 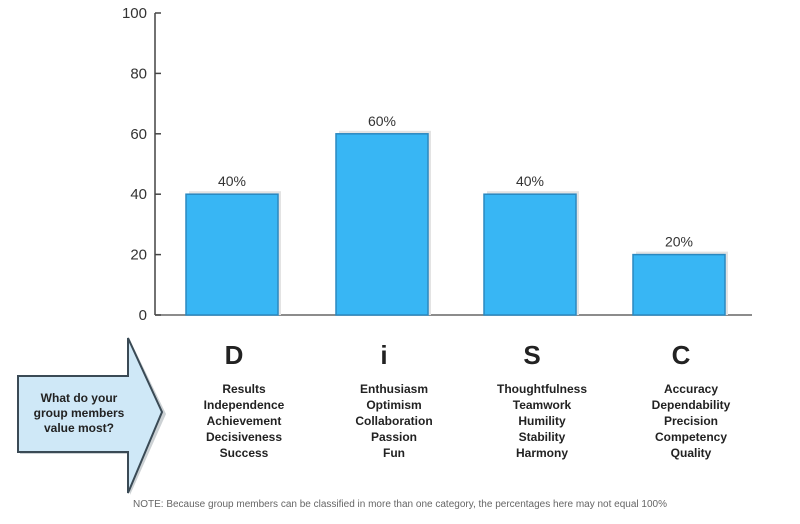 I want to click on trait-label: Accuracy, so click(x=691, y=389).